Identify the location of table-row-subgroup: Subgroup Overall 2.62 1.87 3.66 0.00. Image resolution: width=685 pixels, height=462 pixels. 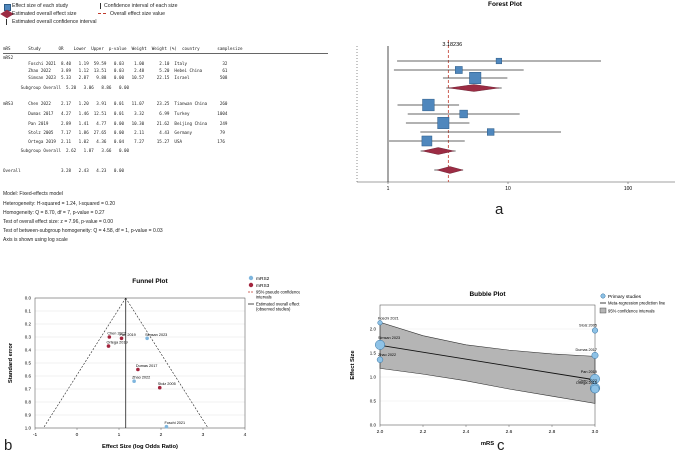
(66, 150).